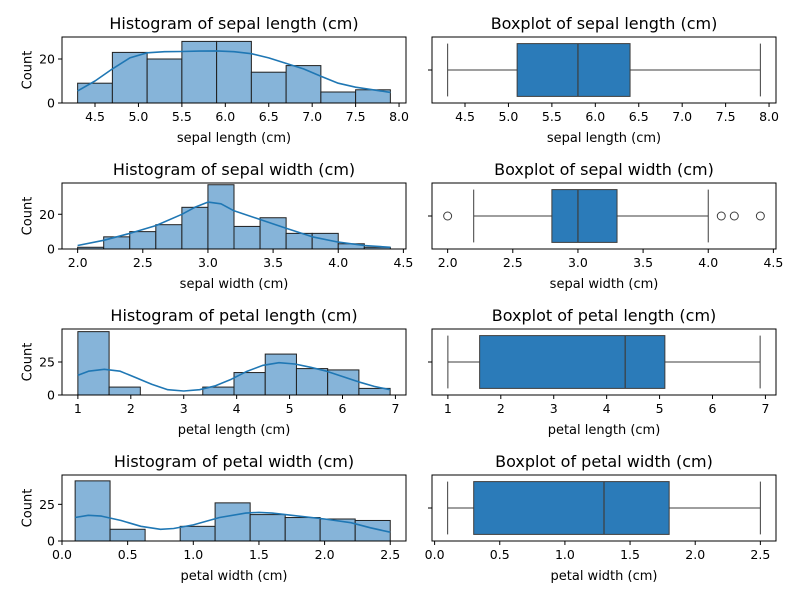 This screenshot has height=600, width=800. Describe the element at coordinates (234, 461) in the screenshot. I see `chart-title: Histogram of petal width (cm)` at that location.